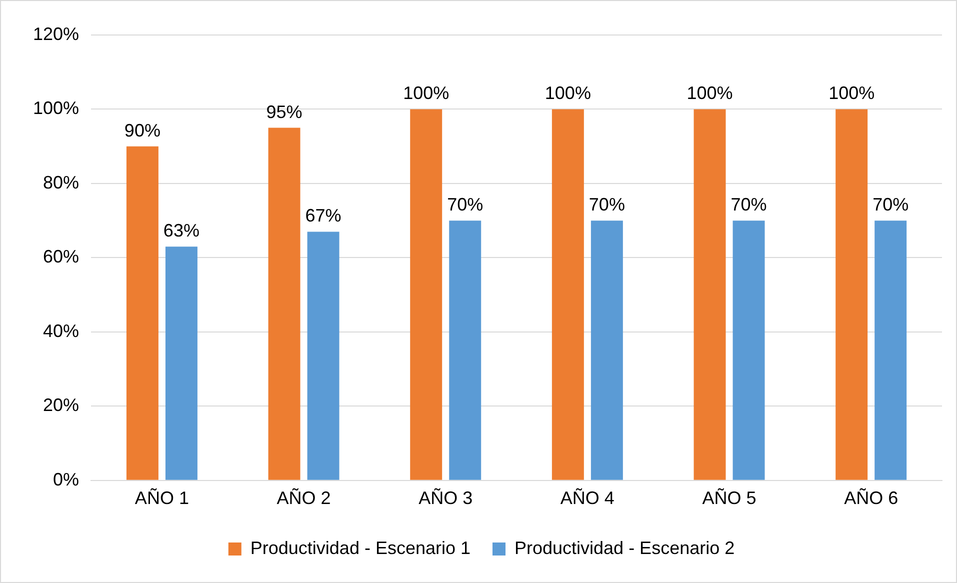  What do you see at coordinates (56, 34) in the screenshot?
I see `y-tick-label: 120%` at bounding box center [56, 34].